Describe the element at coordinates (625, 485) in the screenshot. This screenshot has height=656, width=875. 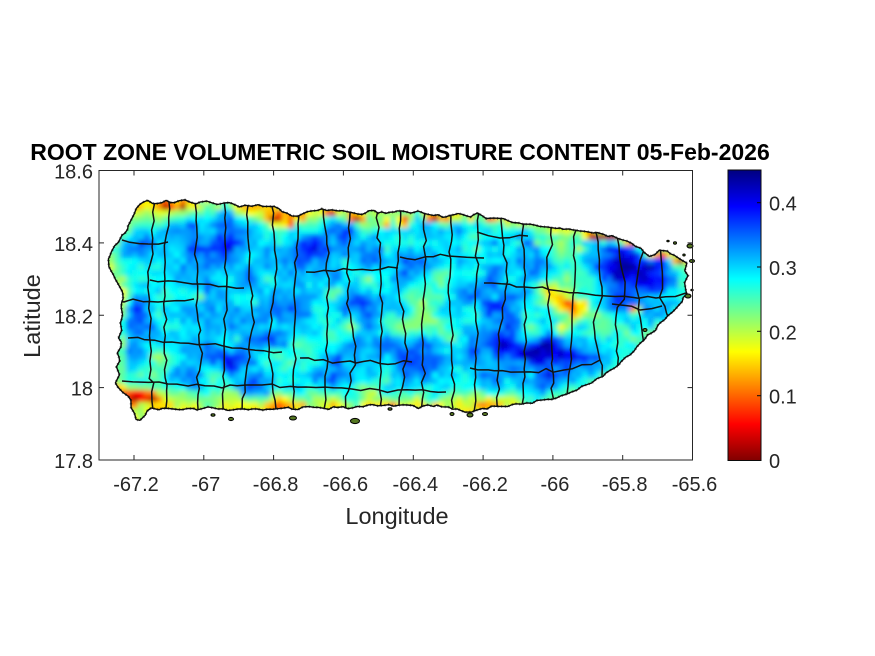
I see `svg-text: -65.8` at that location.